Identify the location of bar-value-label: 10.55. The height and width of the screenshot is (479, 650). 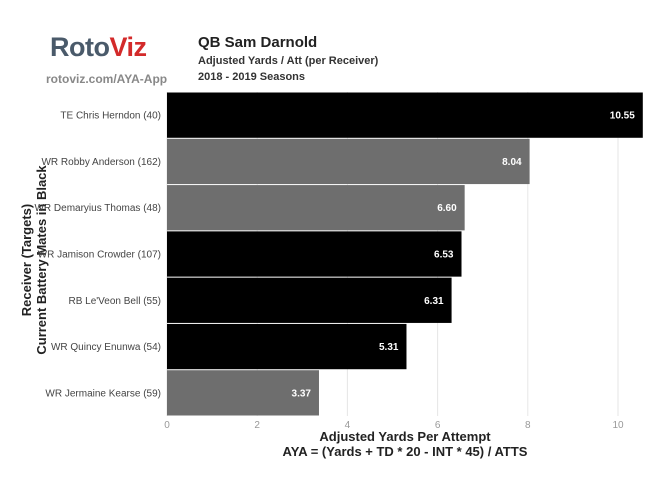
(622, 116).